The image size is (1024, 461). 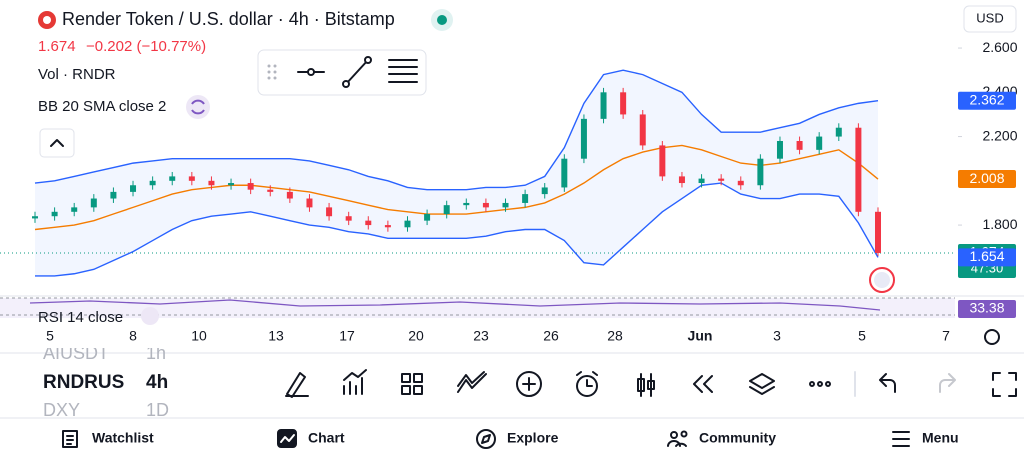 I want to click on watchlist-icon, so click(x=70, y=439).